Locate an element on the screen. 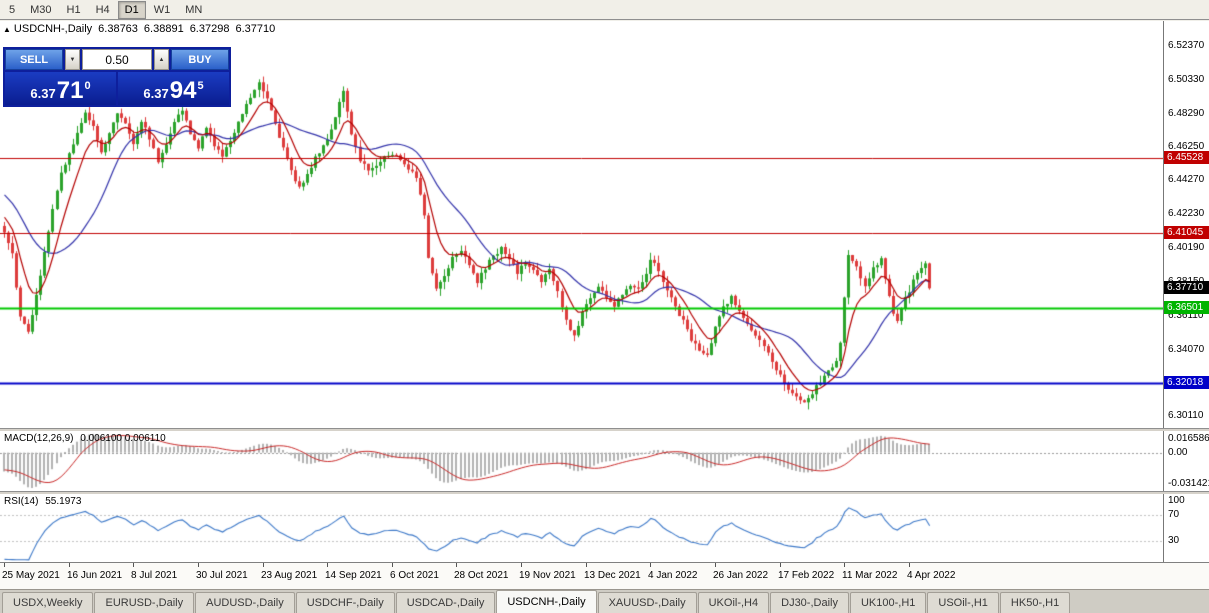 The width and height of the screenshot is (1209, 613). sell-button: SELL is located at coordinates (34, 59).